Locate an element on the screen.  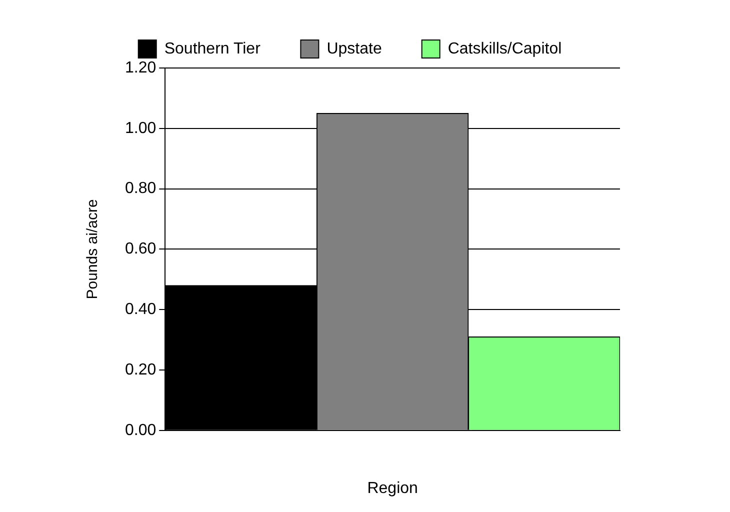
y-tick-label: 1.00 is located at coordinates (140, 128).